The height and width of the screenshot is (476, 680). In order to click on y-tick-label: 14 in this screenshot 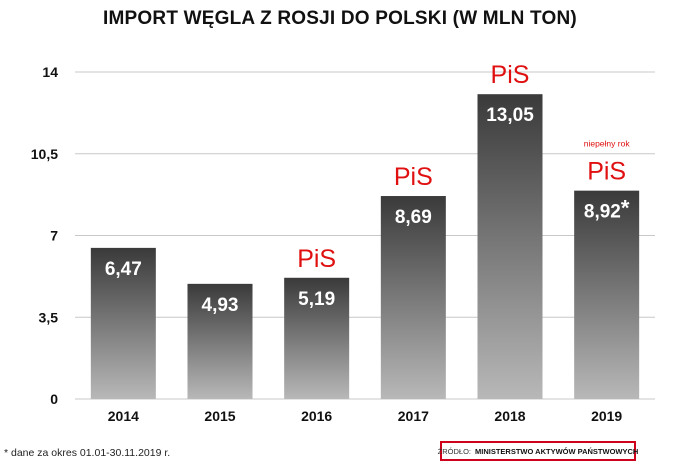, I will do `click(50, 72)`.